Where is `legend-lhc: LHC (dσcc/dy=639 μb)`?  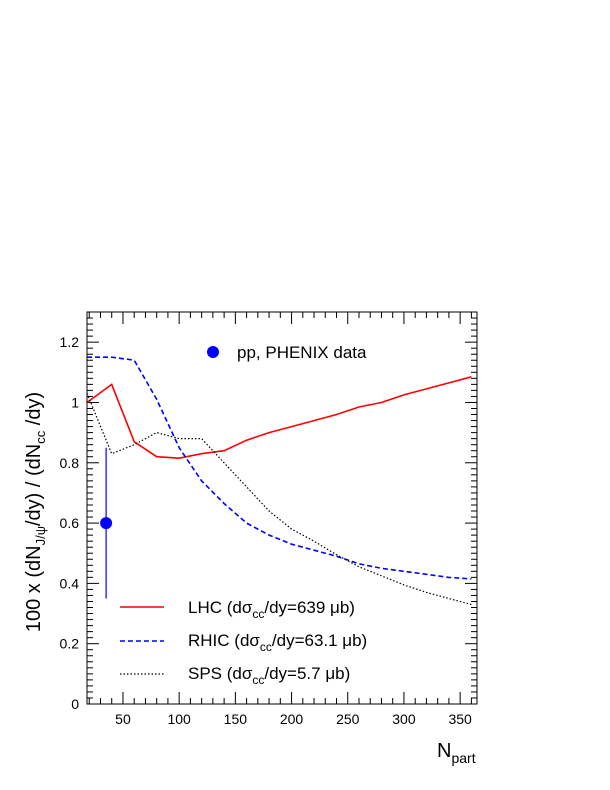
legend-lhc: LHC (dσcc/dy=639 μb) is located at coordinates (237, 609).